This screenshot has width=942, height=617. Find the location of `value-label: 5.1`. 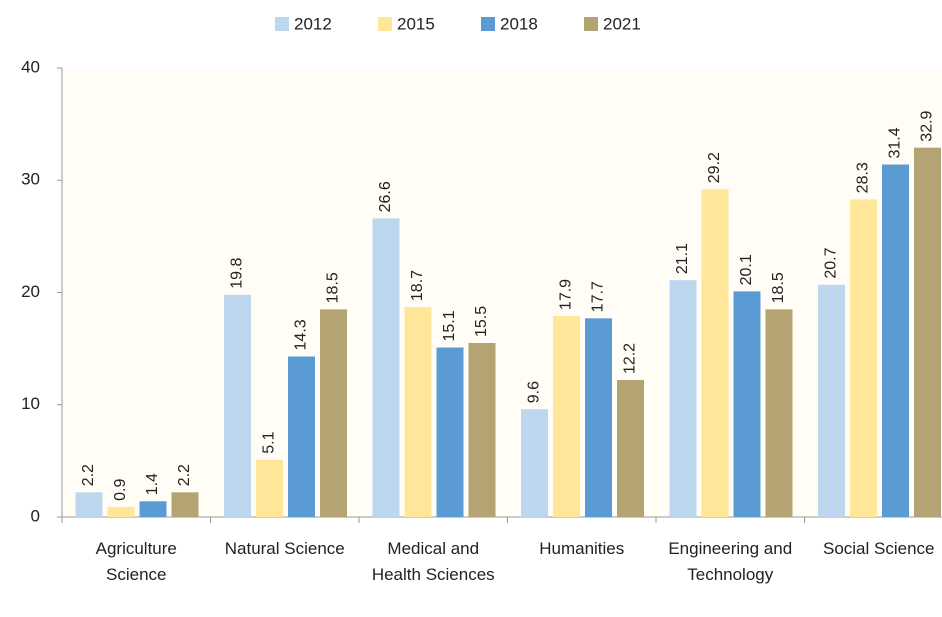

value-label: 5.1 is located at coordinates (269, 442).